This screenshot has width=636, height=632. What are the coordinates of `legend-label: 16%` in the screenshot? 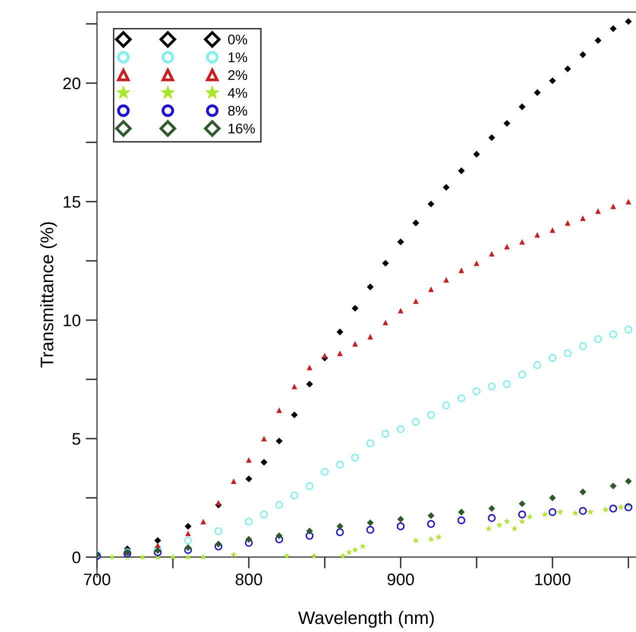 It's located at (241, 129).